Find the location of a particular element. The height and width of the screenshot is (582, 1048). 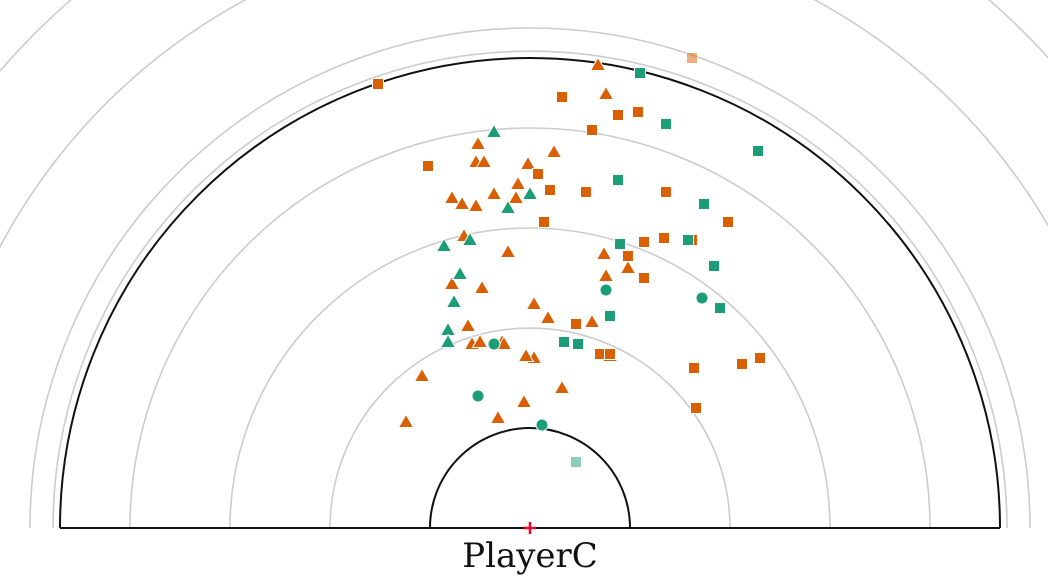

inner-arc is located at coordinates (530, 478).